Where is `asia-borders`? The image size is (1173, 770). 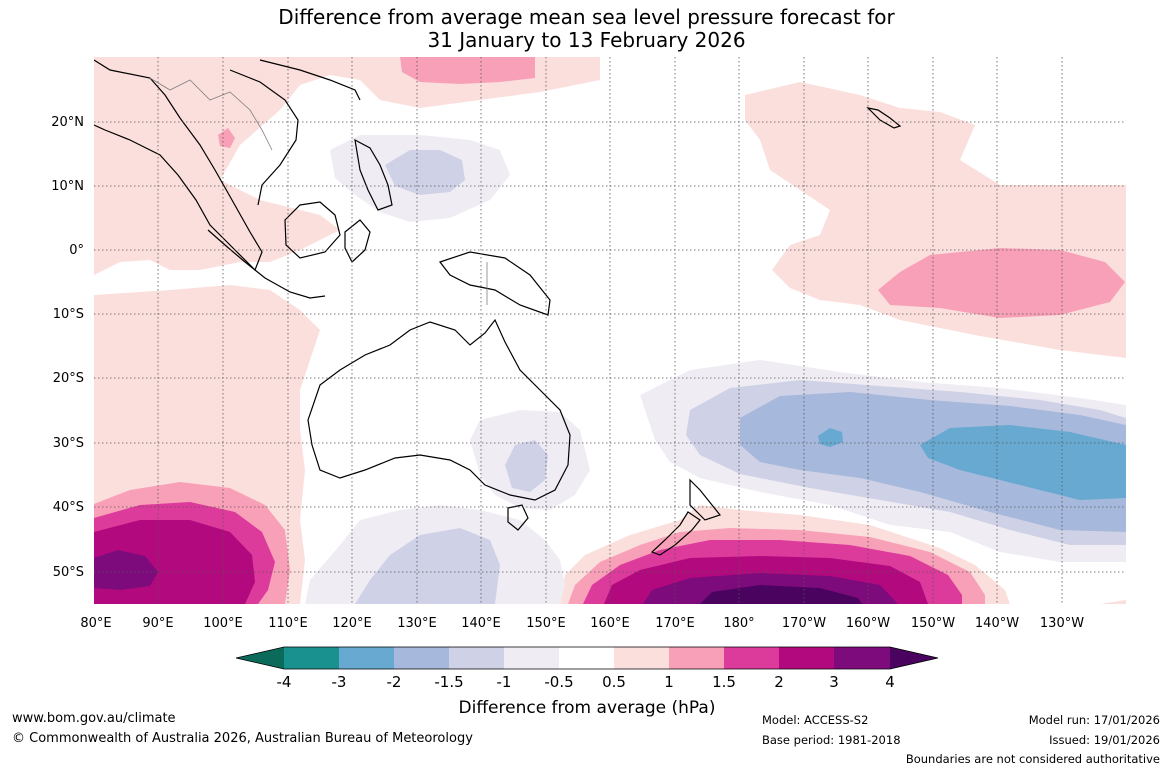 asia-borders is located at coordinates (211, 114).